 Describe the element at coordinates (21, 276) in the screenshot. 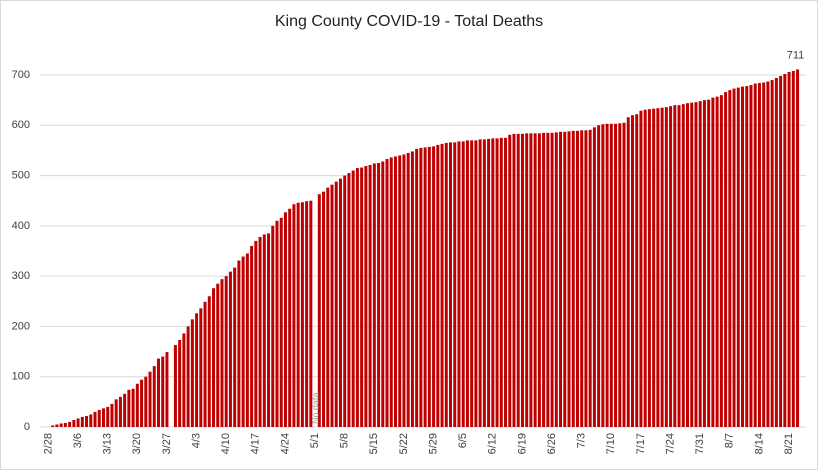

I see `y-tick-label: 300` at that location.